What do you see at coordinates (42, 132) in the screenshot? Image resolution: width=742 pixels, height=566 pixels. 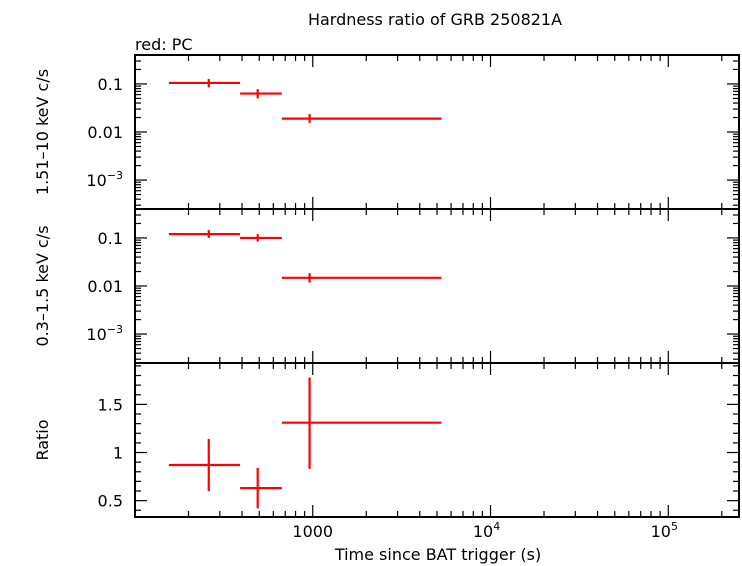 I see `y-axis-label: 1.51–10 keV c/s` at bounding box center [42, 132].